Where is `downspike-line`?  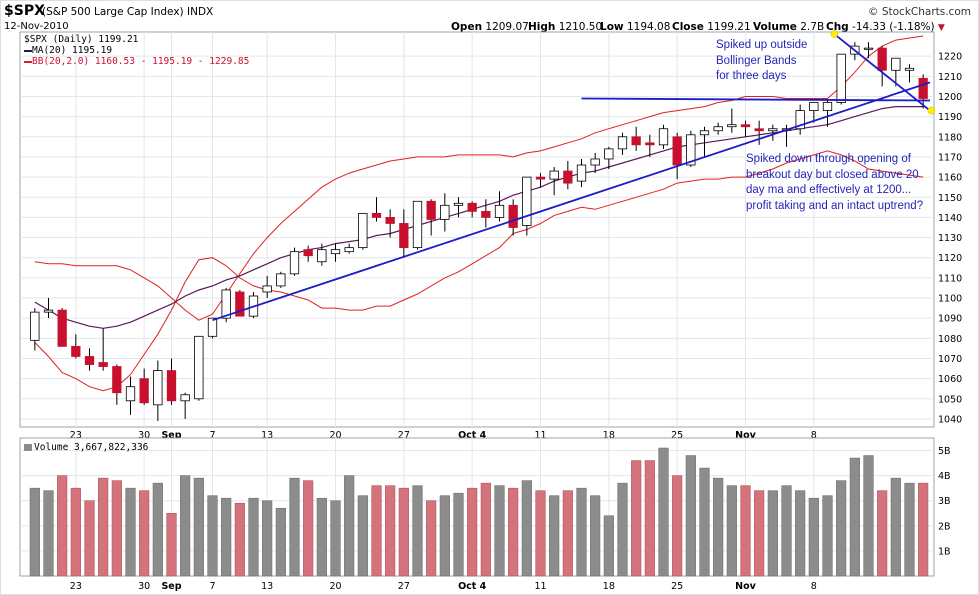 downspike-line is located at coordinates (882, 72).